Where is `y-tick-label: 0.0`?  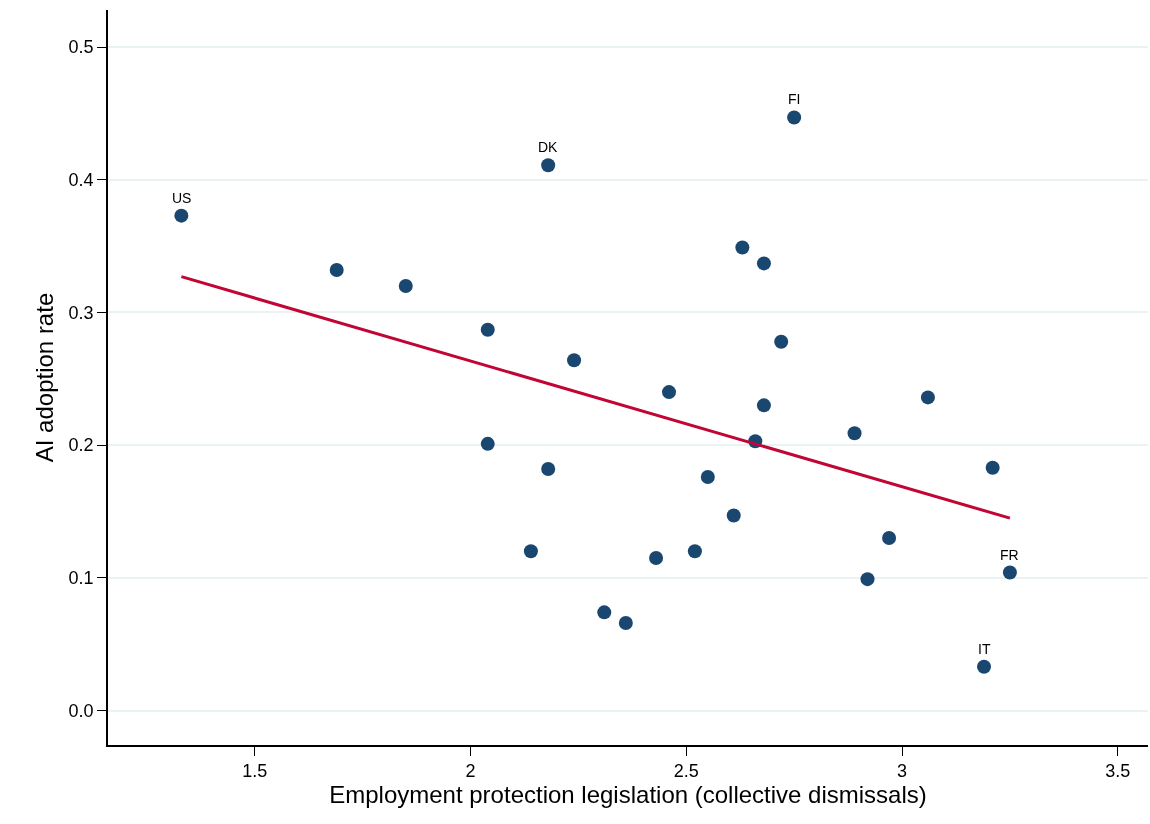 y-tick-label: 0.0 is located at coordinates (81, 710).